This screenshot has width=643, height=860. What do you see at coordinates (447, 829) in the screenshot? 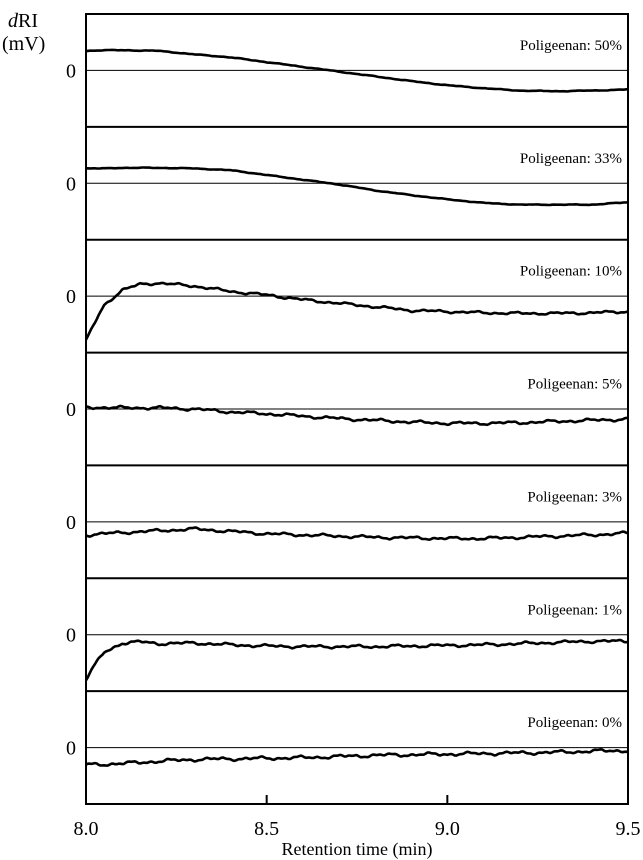
I see `x-tick-label: 9.0` at bounding box center [447, 829].